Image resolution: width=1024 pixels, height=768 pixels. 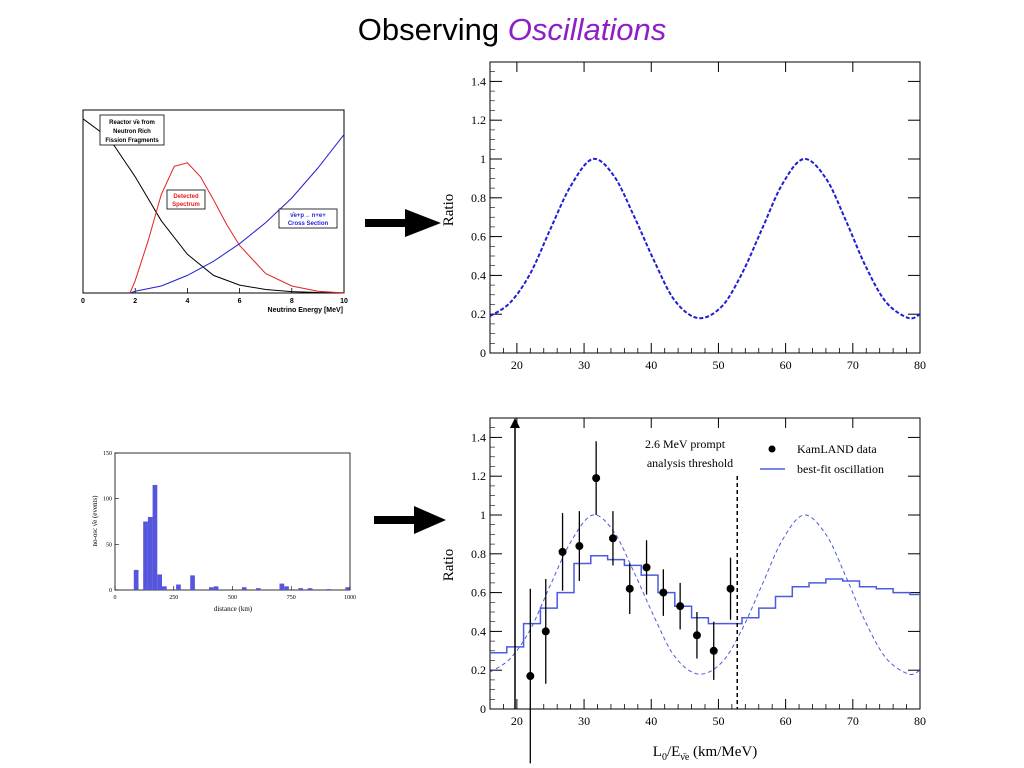 I want to click on hist-x-tick-label: 500, so click(x=232, y=598).